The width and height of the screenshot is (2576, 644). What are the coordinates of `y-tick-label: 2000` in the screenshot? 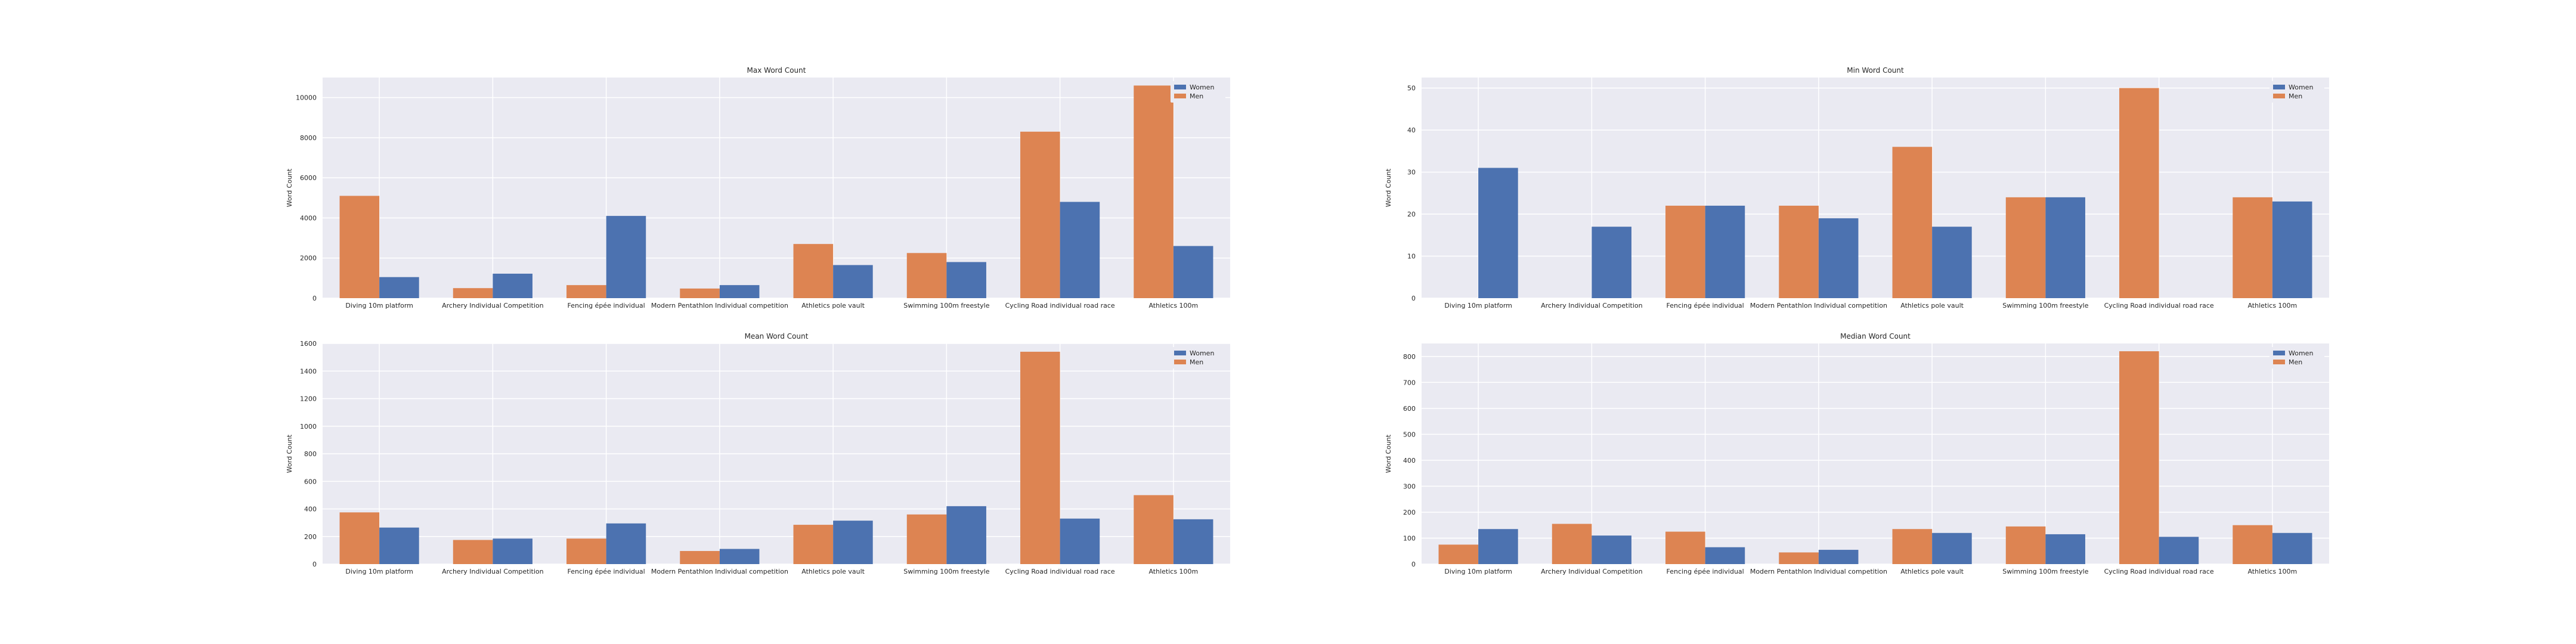 It's located at (308, 258).